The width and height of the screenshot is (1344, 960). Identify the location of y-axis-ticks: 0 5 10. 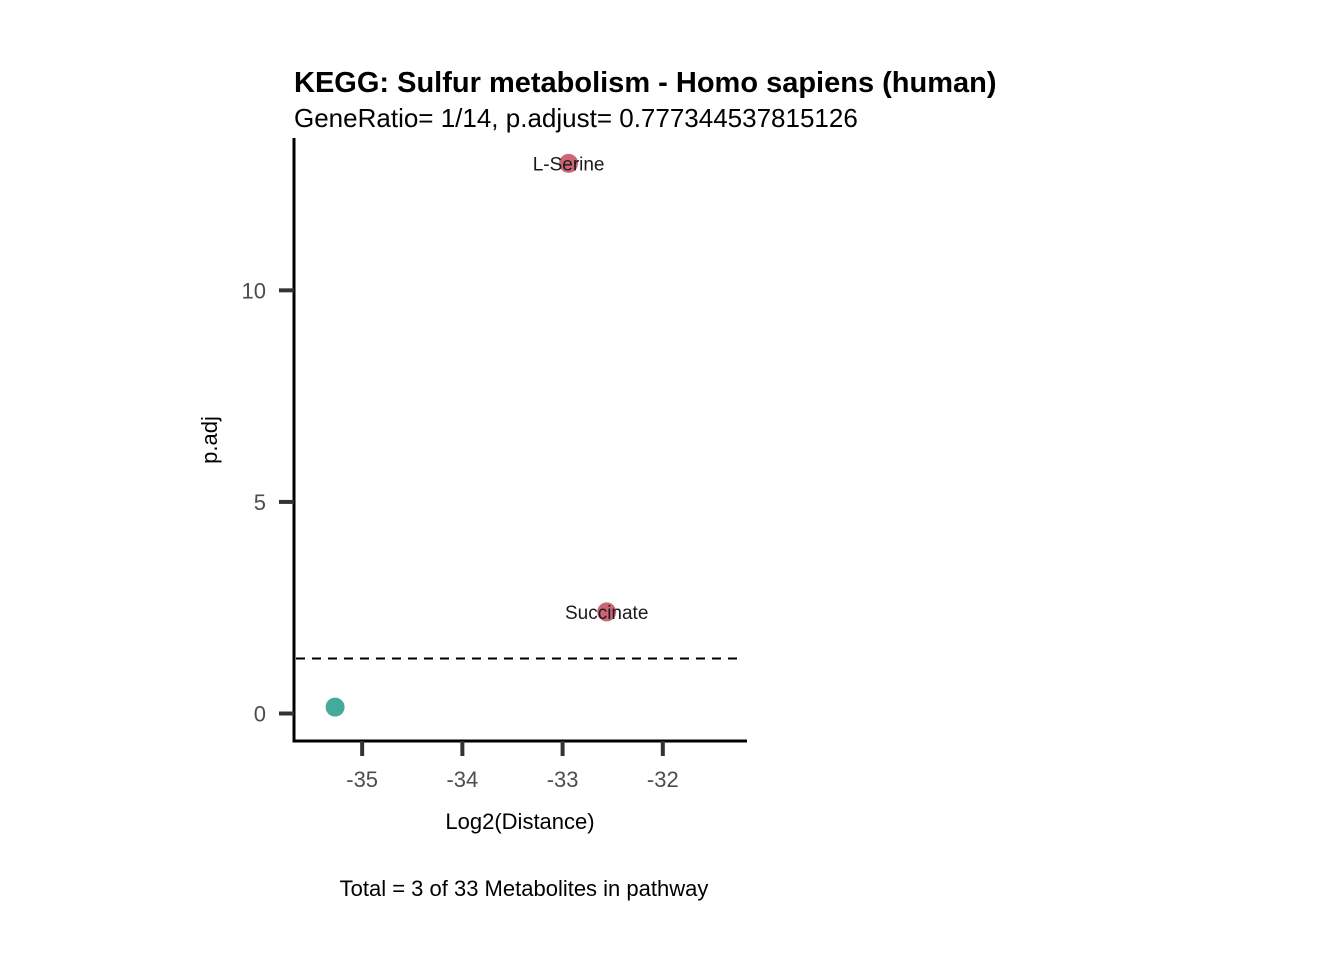
(268, 502).